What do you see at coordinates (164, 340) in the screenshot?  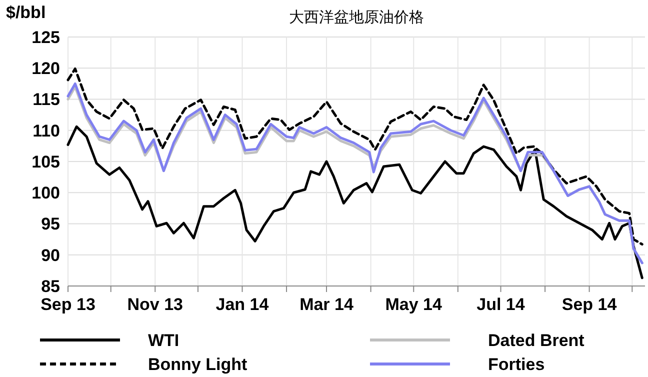 I see `legend-label: WTI` at bounding box center [164, 340].